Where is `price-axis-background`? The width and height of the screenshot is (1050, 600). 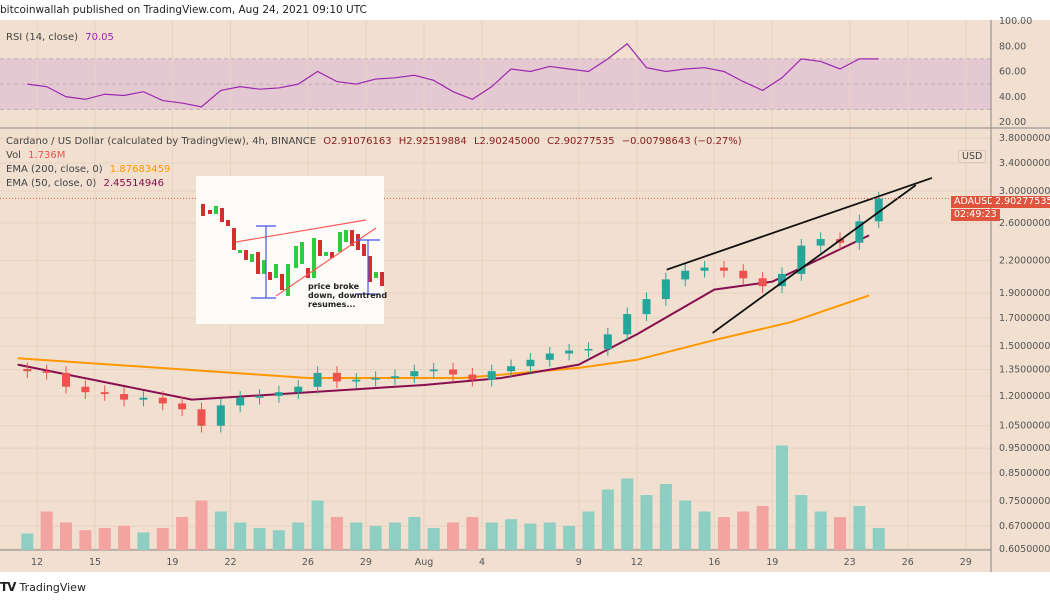 price-axis-background is located at coordinates (1020, 296).